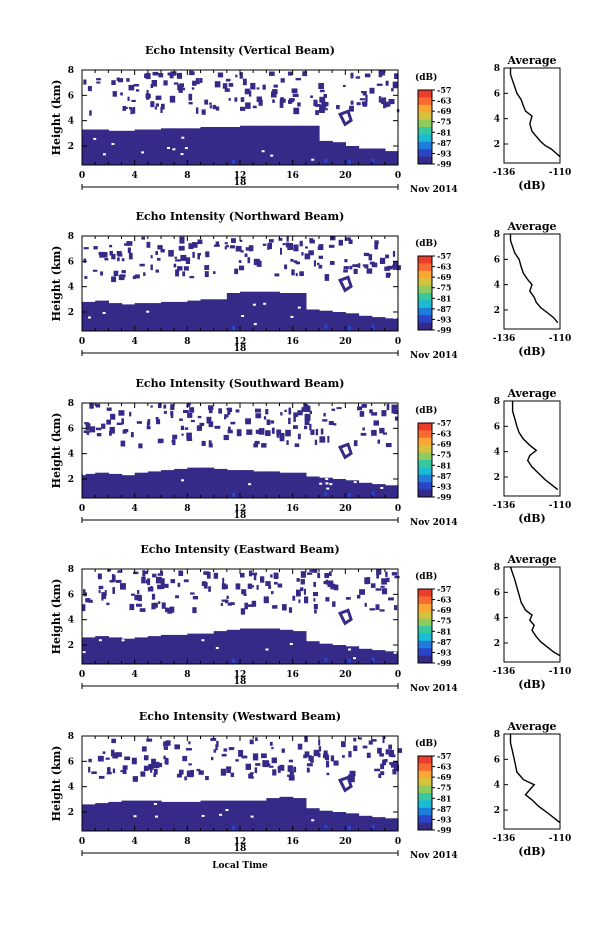  What do you see at coordinates (444, 153) in the screenshot?
I see `colorbar-tick-label: -93` at bounding box center [444, 153].